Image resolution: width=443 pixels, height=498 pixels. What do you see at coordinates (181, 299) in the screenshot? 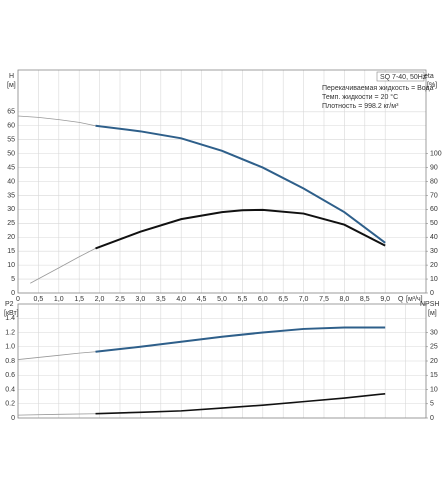
I see `x-tick-label: 4,0` at bounding box center [181, 299].